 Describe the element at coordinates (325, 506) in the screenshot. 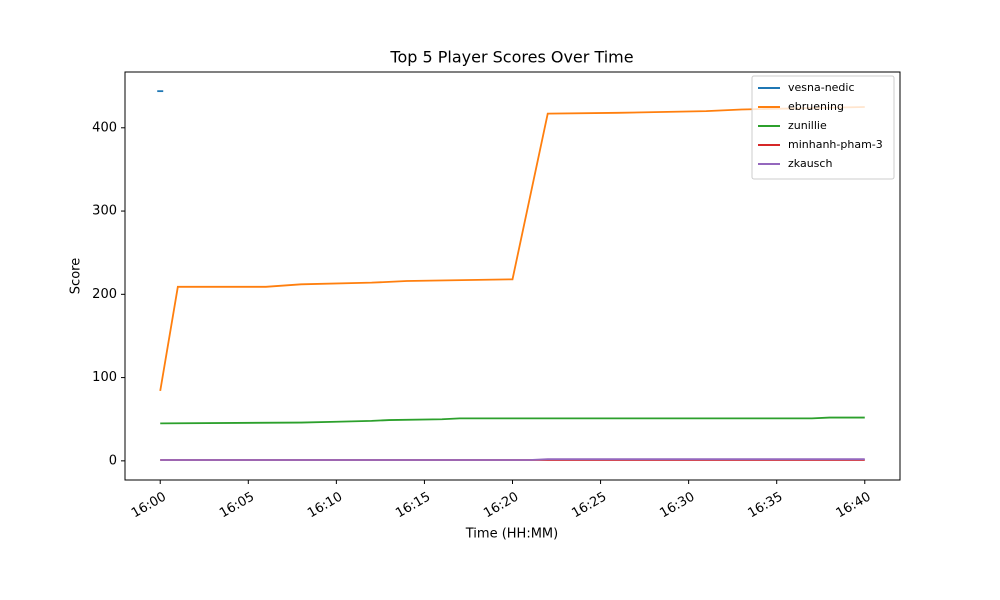

I see `x-tick-label: 16:10` at that location.